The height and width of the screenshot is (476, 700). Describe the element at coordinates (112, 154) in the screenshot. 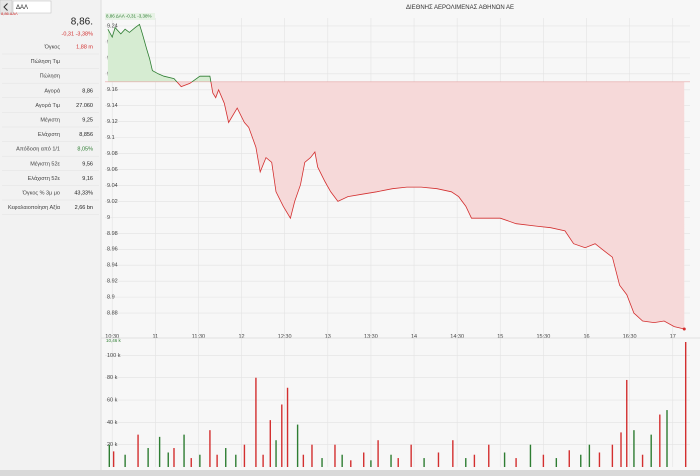

I see `y-tick-label: 9.08` at that location.